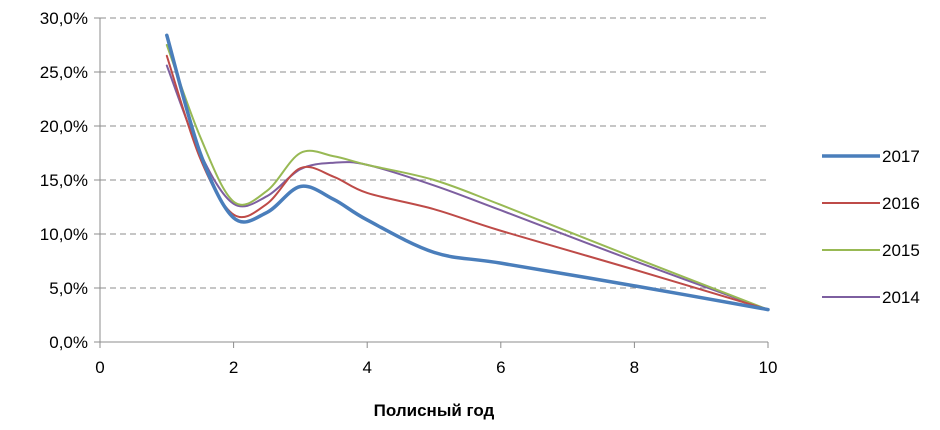 The height and width of the screenshot is (430, 940). What do you see at coordinates (500, 367) in the screenshot?
I see `x-tick-label: 6` at bounding box center [500, 367].